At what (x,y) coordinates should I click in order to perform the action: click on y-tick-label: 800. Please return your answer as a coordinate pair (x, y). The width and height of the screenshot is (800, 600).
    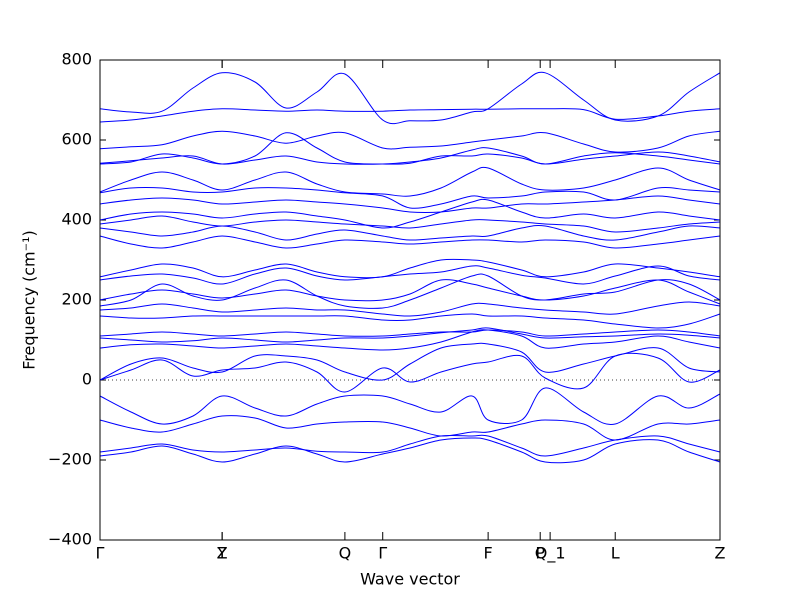
    Looking at the image, I should click on (76, 59).